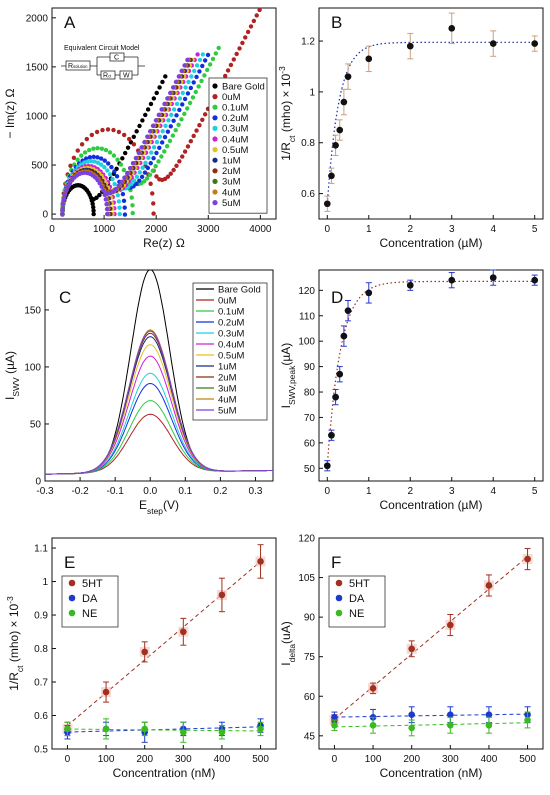 This screenshot has height=795, width=550. Describe the element at coordinates (144, 759) in the screenshot. I see `x-tick-label: 200` at that location.